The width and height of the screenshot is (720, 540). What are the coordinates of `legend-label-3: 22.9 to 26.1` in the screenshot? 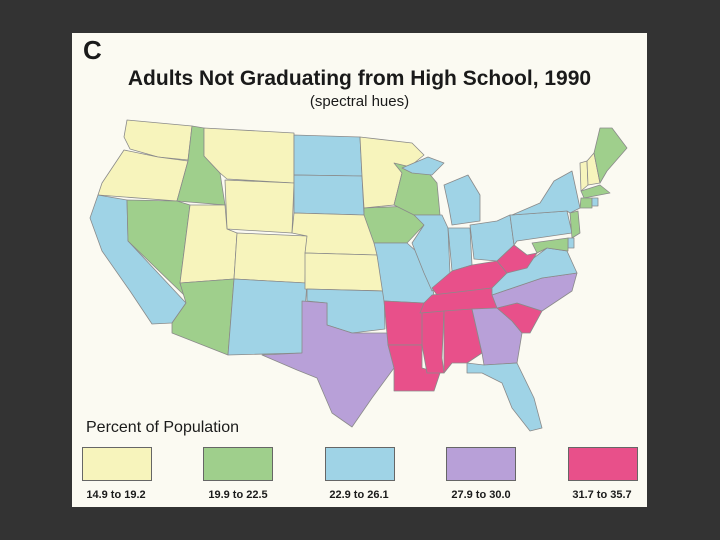 It's located at (359, 495).